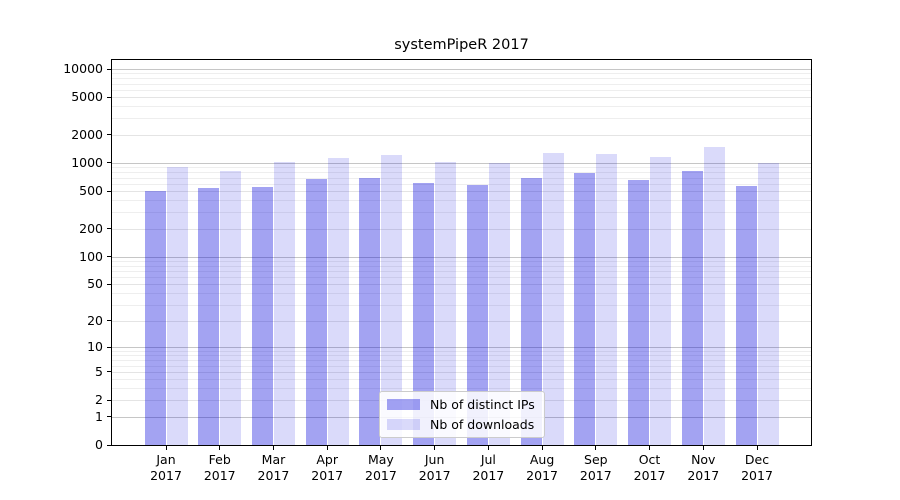 Image resolution: width=900 pixels, height=500 pixels. Describe the element at coordinates (273, 459) in the screenshot. I see `x-tick-month: Mar` at that location.